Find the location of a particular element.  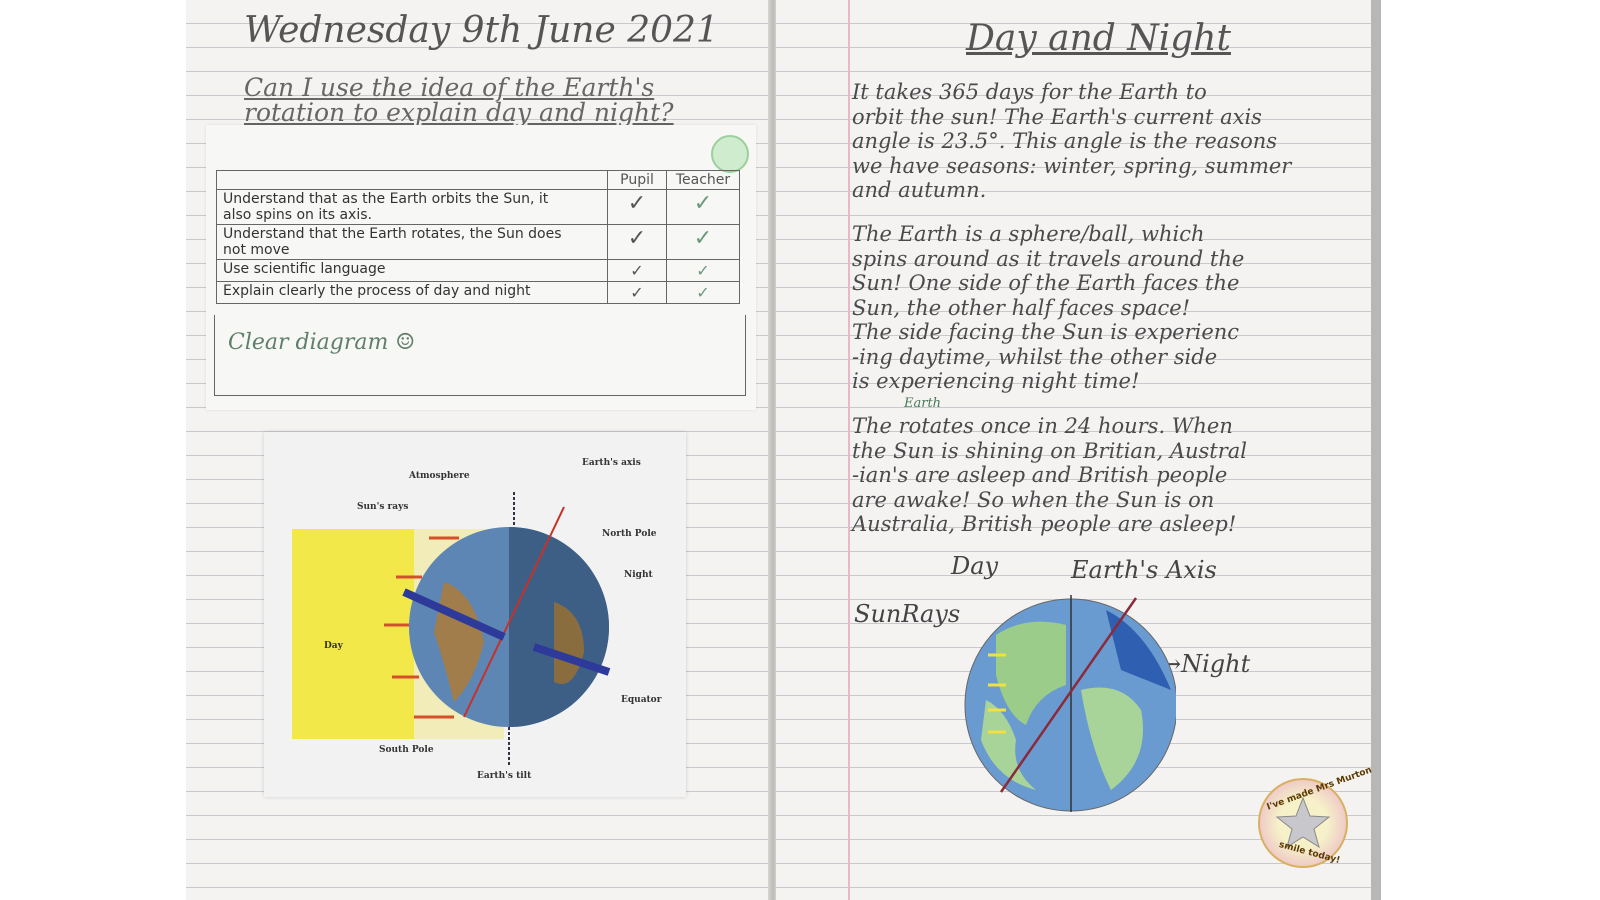

text-line: Sun, the other half faces space! is located at coordinates (1021, 307).